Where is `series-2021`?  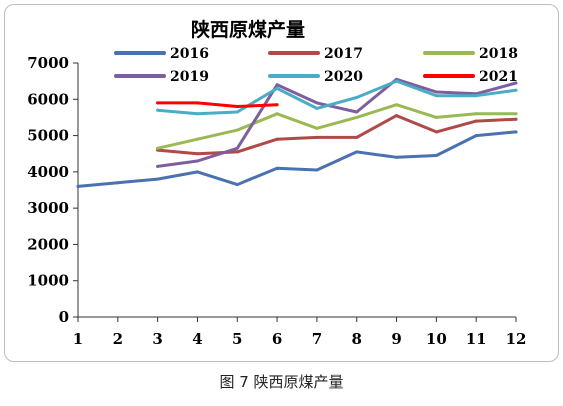 series-2021 is located at coordinates (217, 105).